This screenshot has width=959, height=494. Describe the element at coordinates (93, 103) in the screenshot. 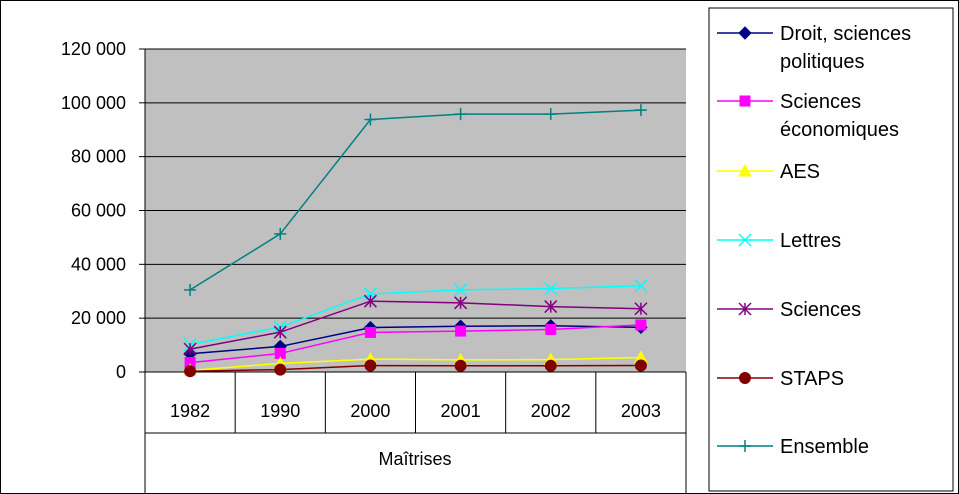

I see `y-tick-label: 100 000` at that location.